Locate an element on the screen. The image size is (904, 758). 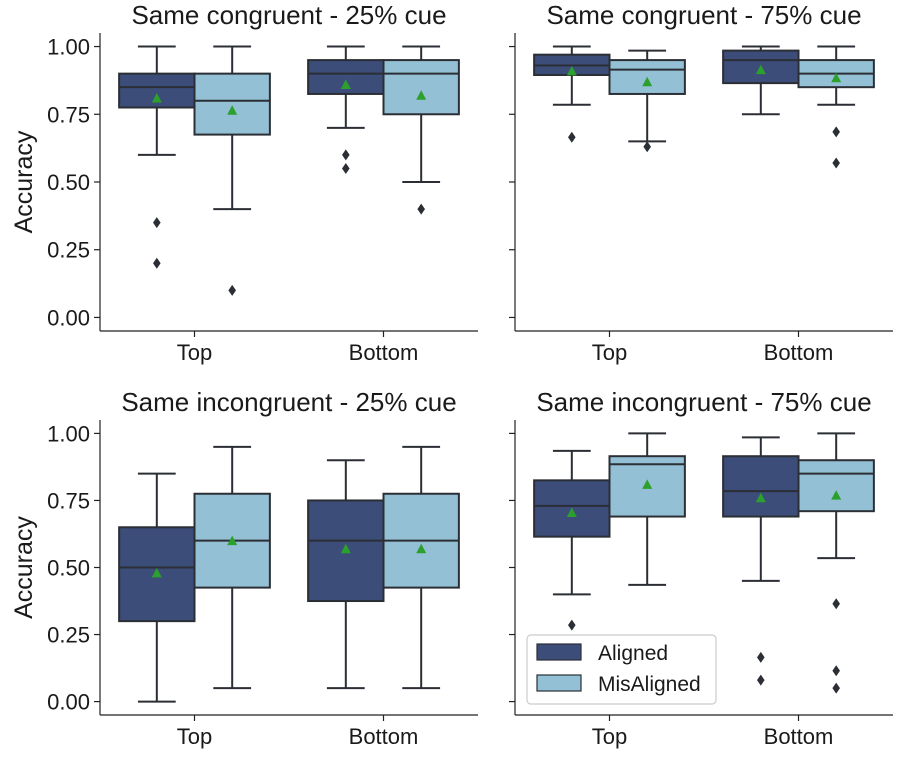
legend-label: Aligned is located at coordinates (633, 653).